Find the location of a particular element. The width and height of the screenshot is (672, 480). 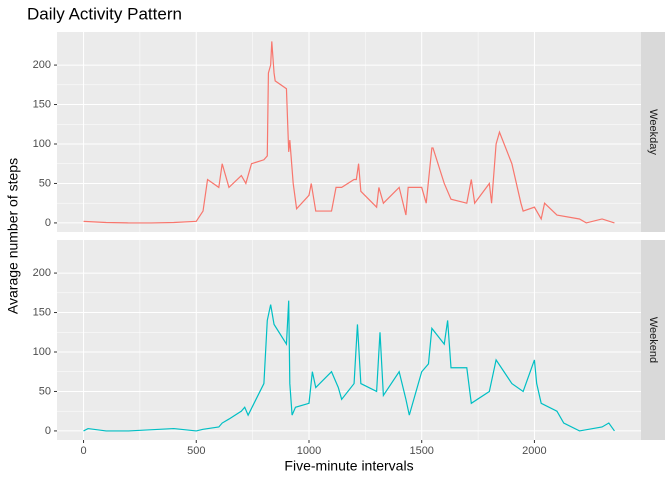

strip-label: Weekday is located at coordinates (653, 132).